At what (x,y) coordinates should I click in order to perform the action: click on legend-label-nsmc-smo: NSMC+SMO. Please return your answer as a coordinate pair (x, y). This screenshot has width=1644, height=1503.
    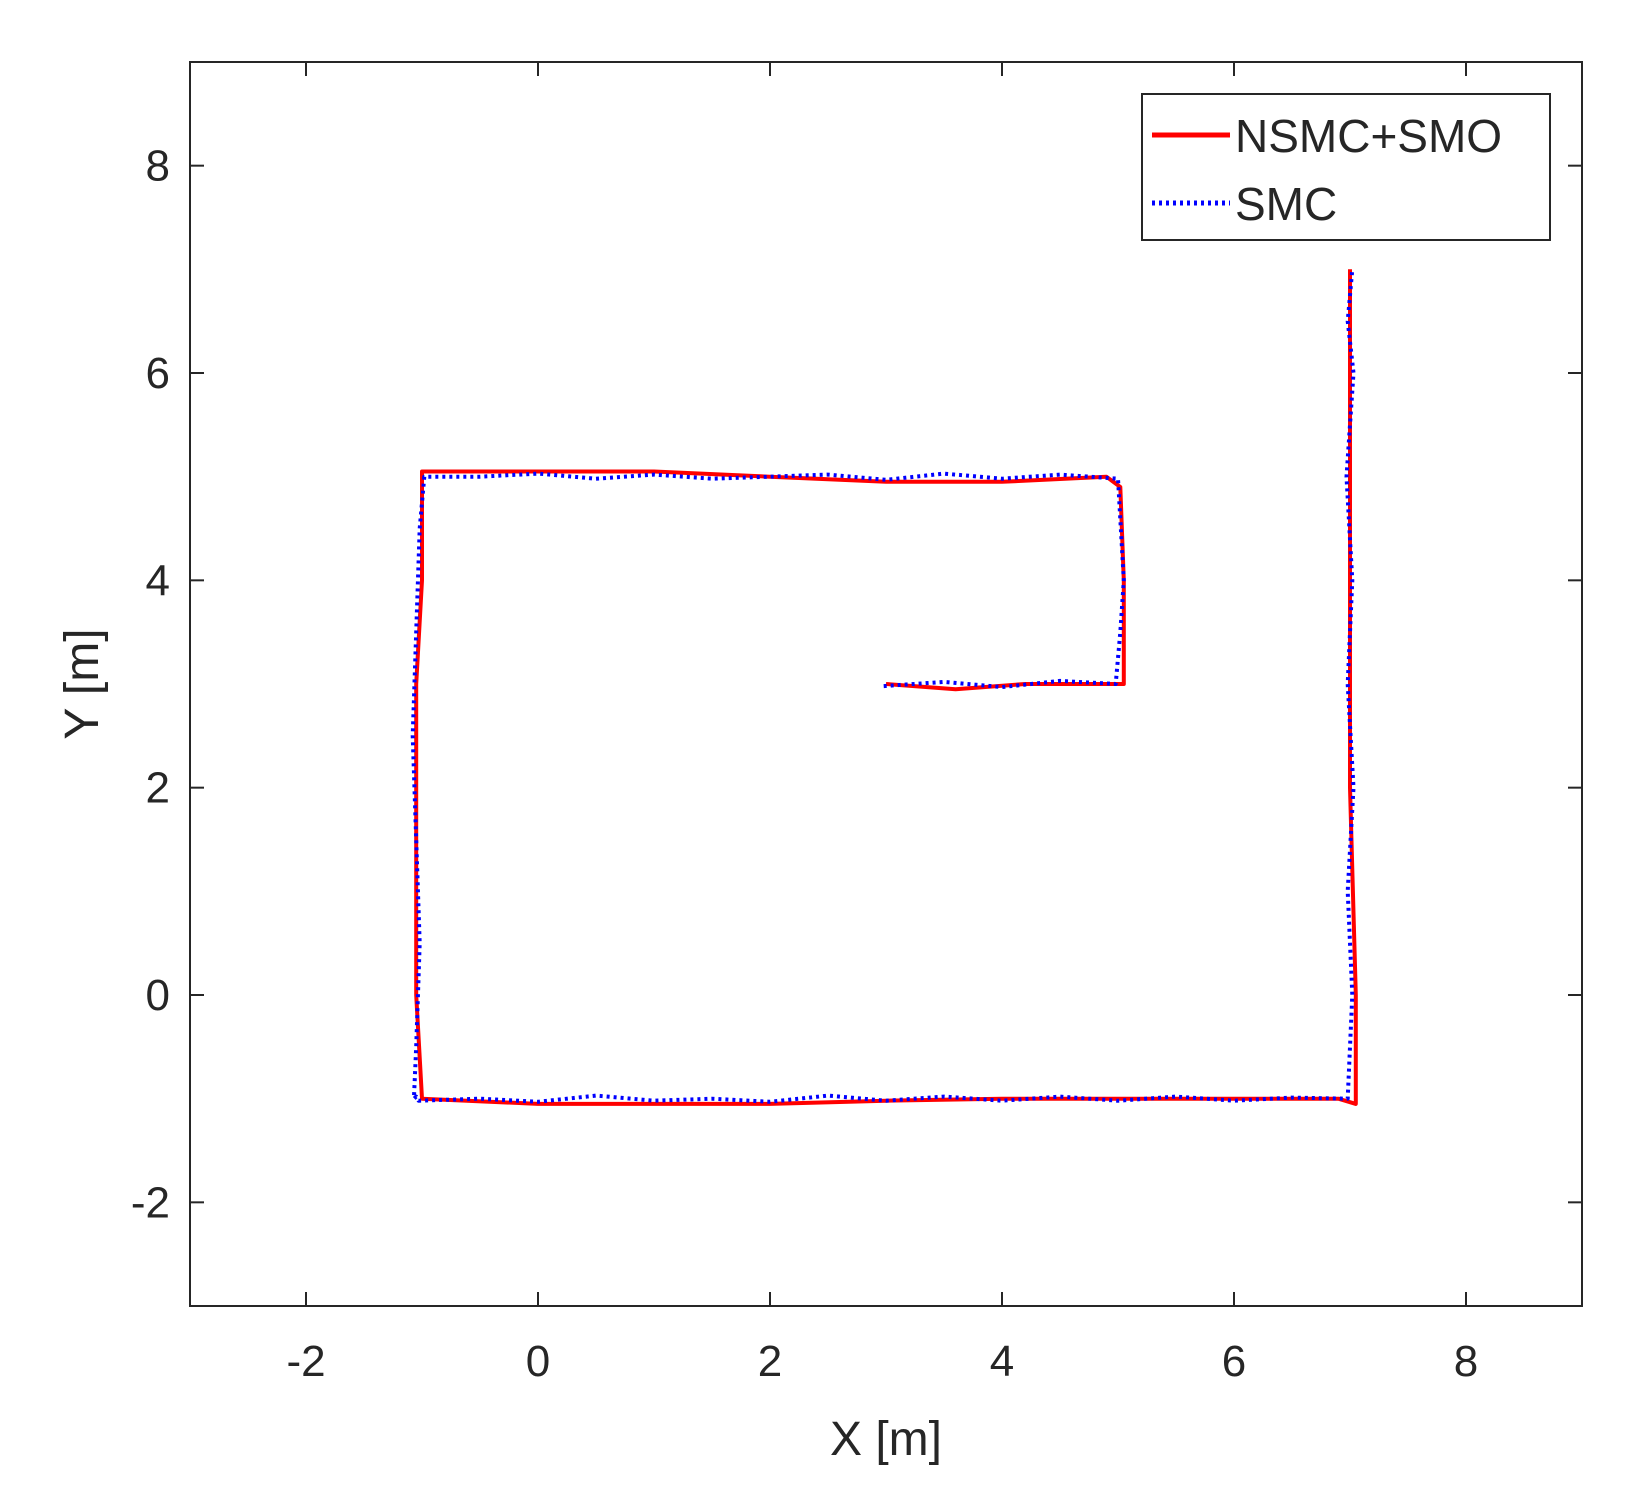
    Looking at the image, I should click on (1368, 136).